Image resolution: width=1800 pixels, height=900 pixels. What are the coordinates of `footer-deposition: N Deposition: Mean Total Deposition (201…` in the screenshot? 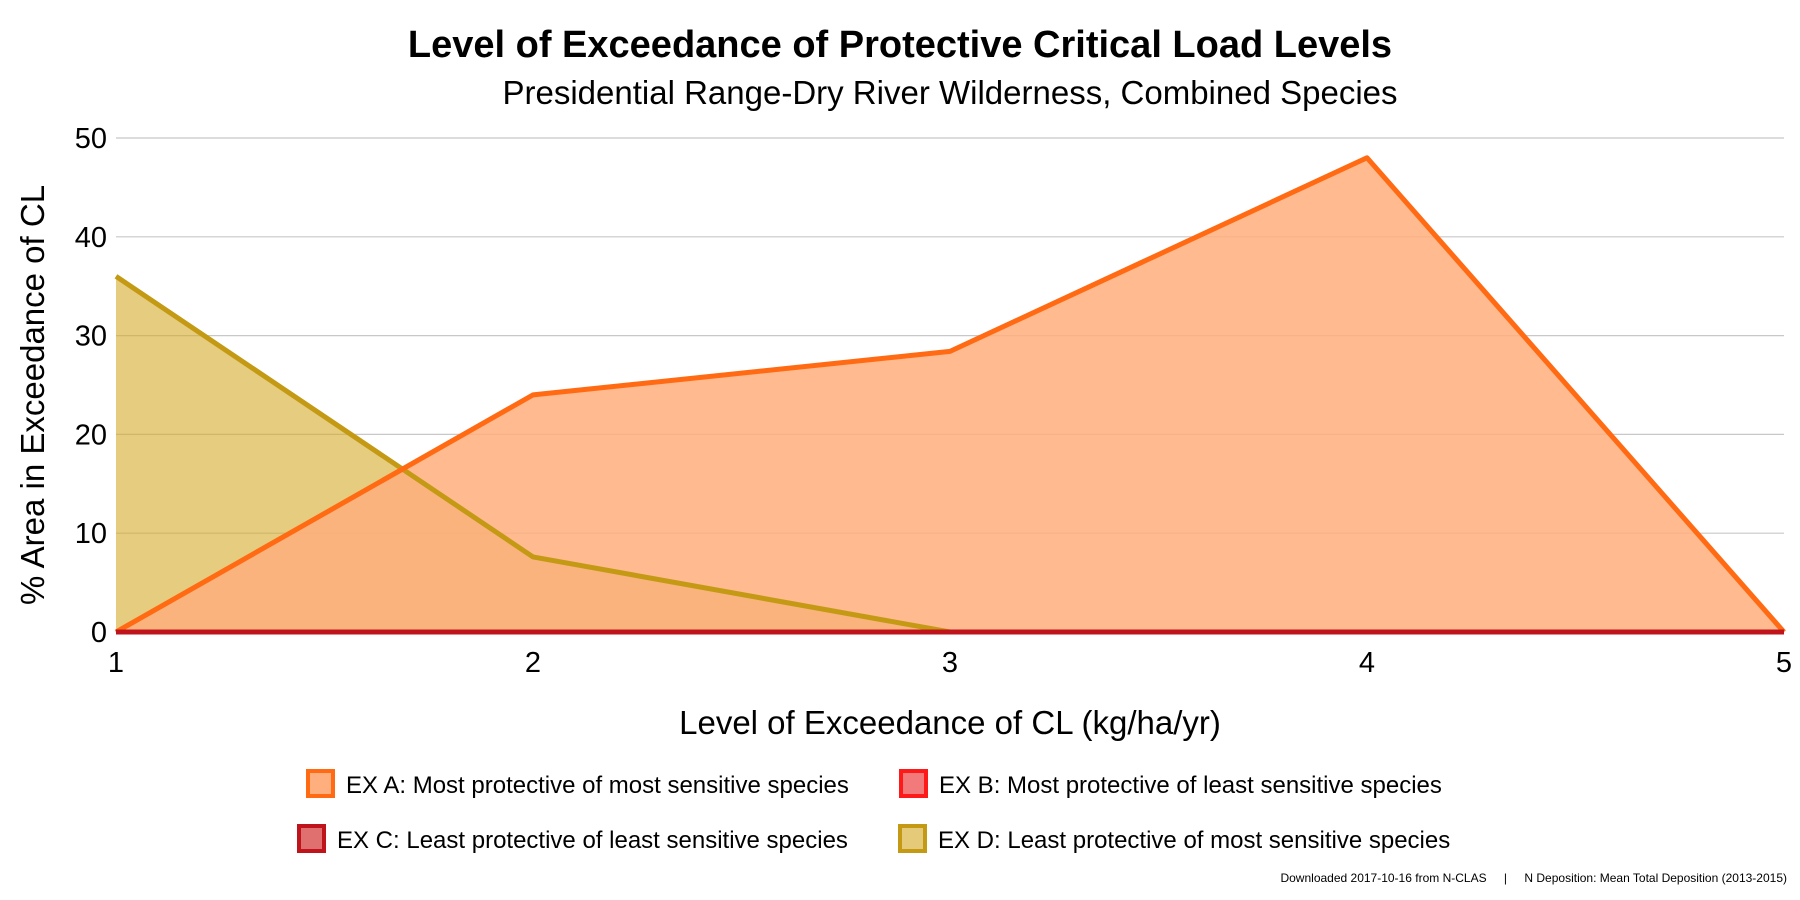 It's located at (1655, 878).